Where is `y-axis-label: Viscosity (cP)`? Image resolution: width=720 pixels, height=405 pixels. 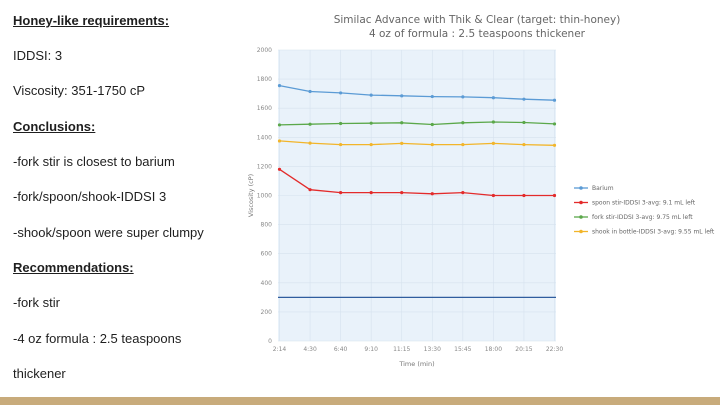 y-axis-label: Viscosity (cP) is located at coordinates (251, 195).